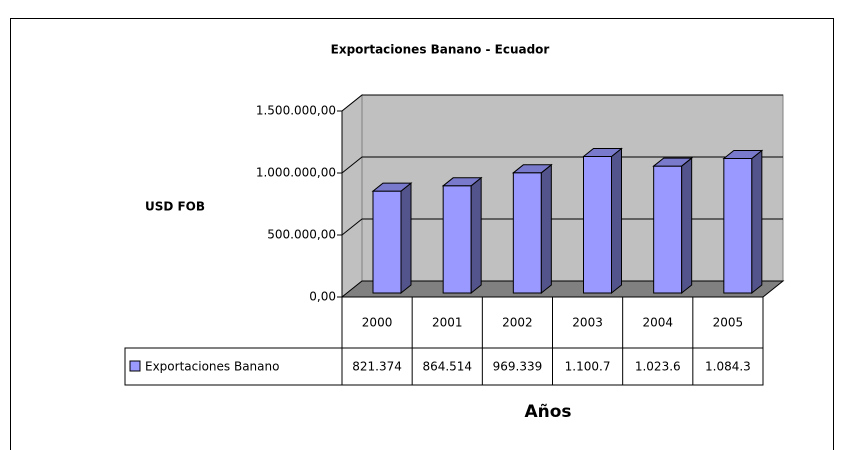 The height and width of the screenshot is (450, 841). I want to click on x-tick-label: 2005, so click(728, 323).